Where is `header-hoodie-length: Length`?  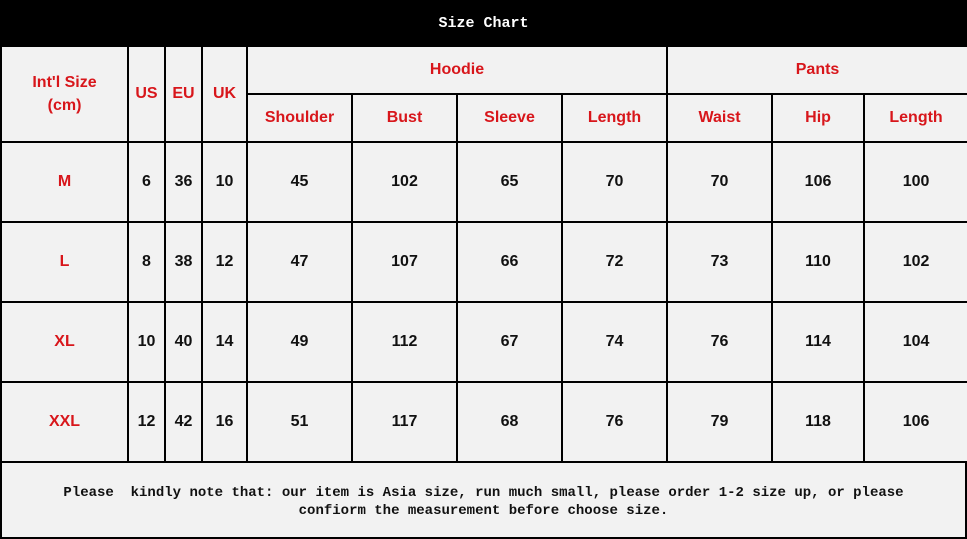 header-hoodie-length: Length is located at coordinates (614, 118).